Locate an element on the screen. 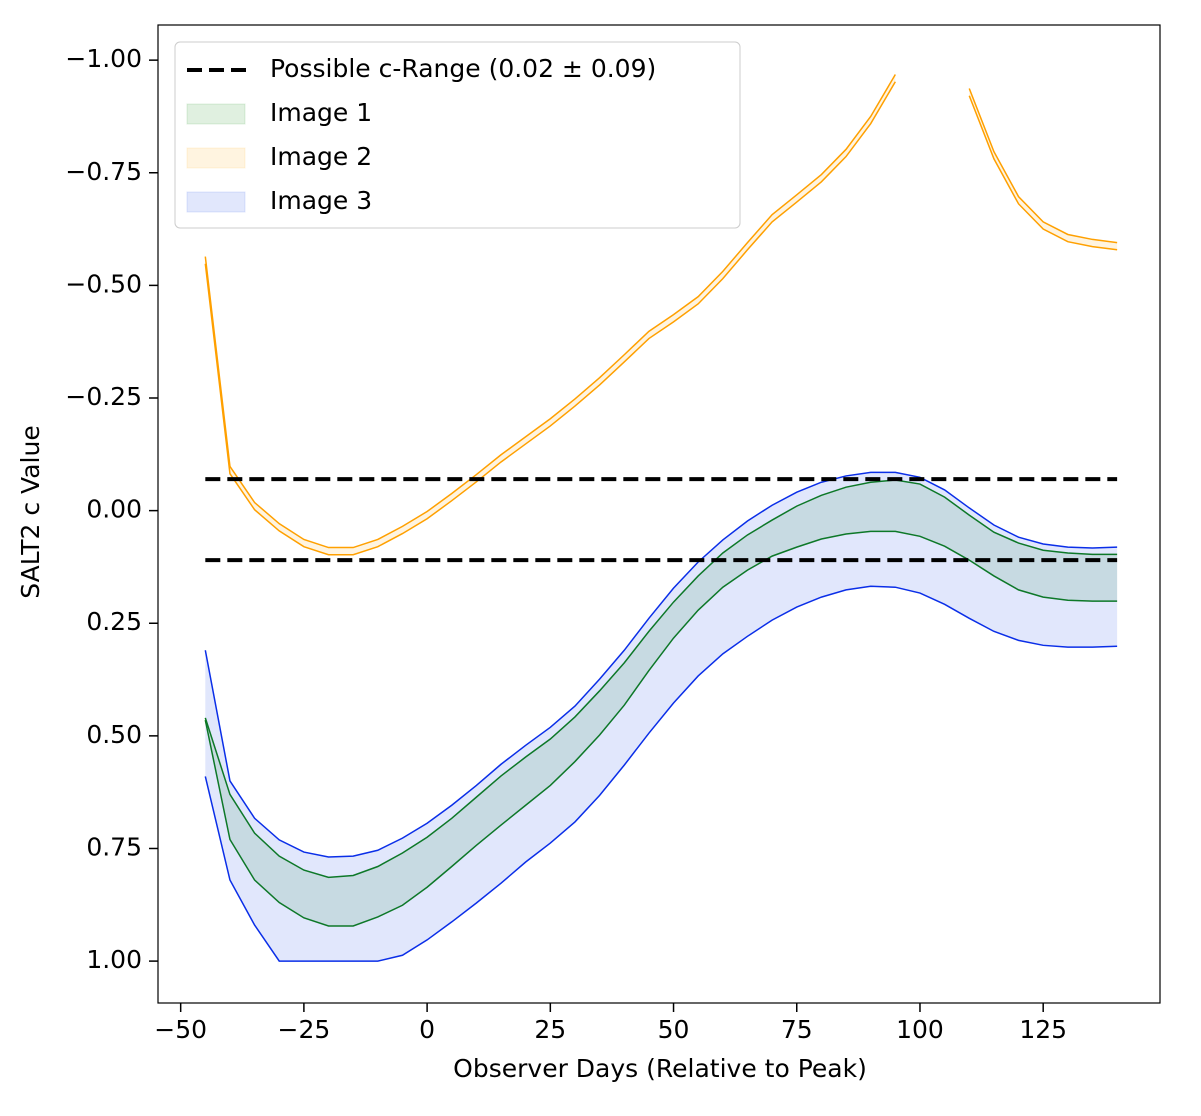 The image size is (1201, 1116). y-tick-label: 0.50 is located at coordinates (114, 734).